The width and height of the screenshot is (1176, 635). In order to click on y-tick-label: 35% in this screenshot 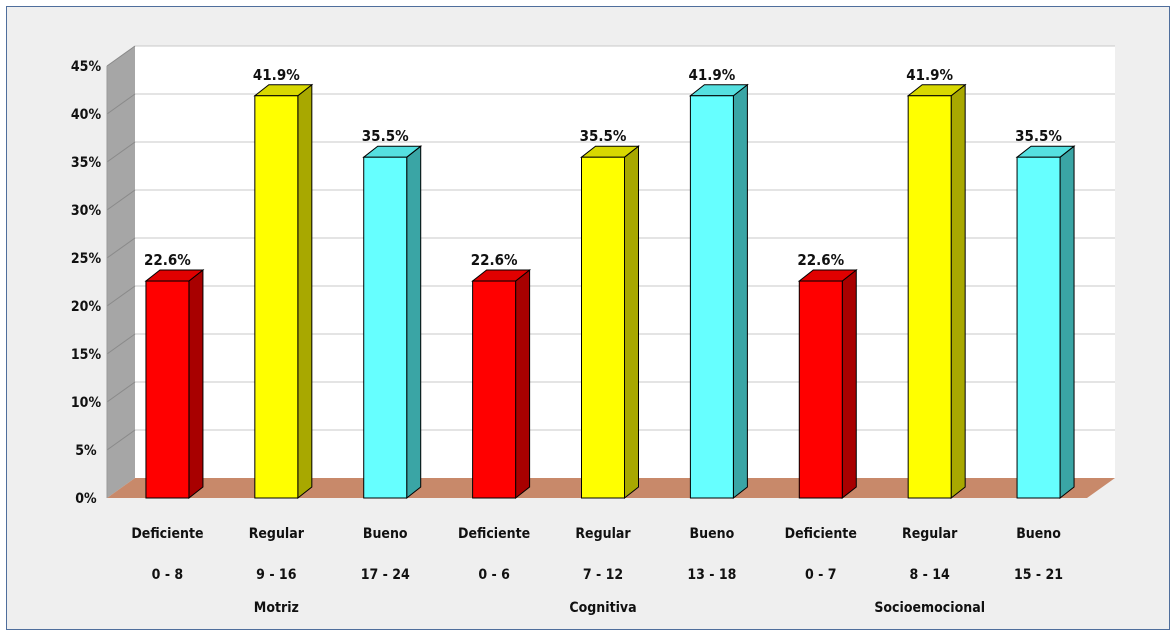, I will do `click(86, 163)`.